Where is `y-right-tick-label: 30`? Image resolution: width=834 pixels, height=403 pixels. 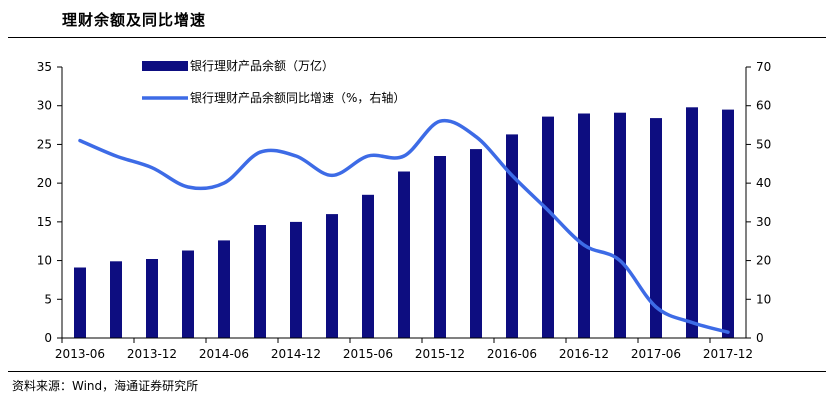
y-right-tick-label: 30 is located at coordinates (763, 222).